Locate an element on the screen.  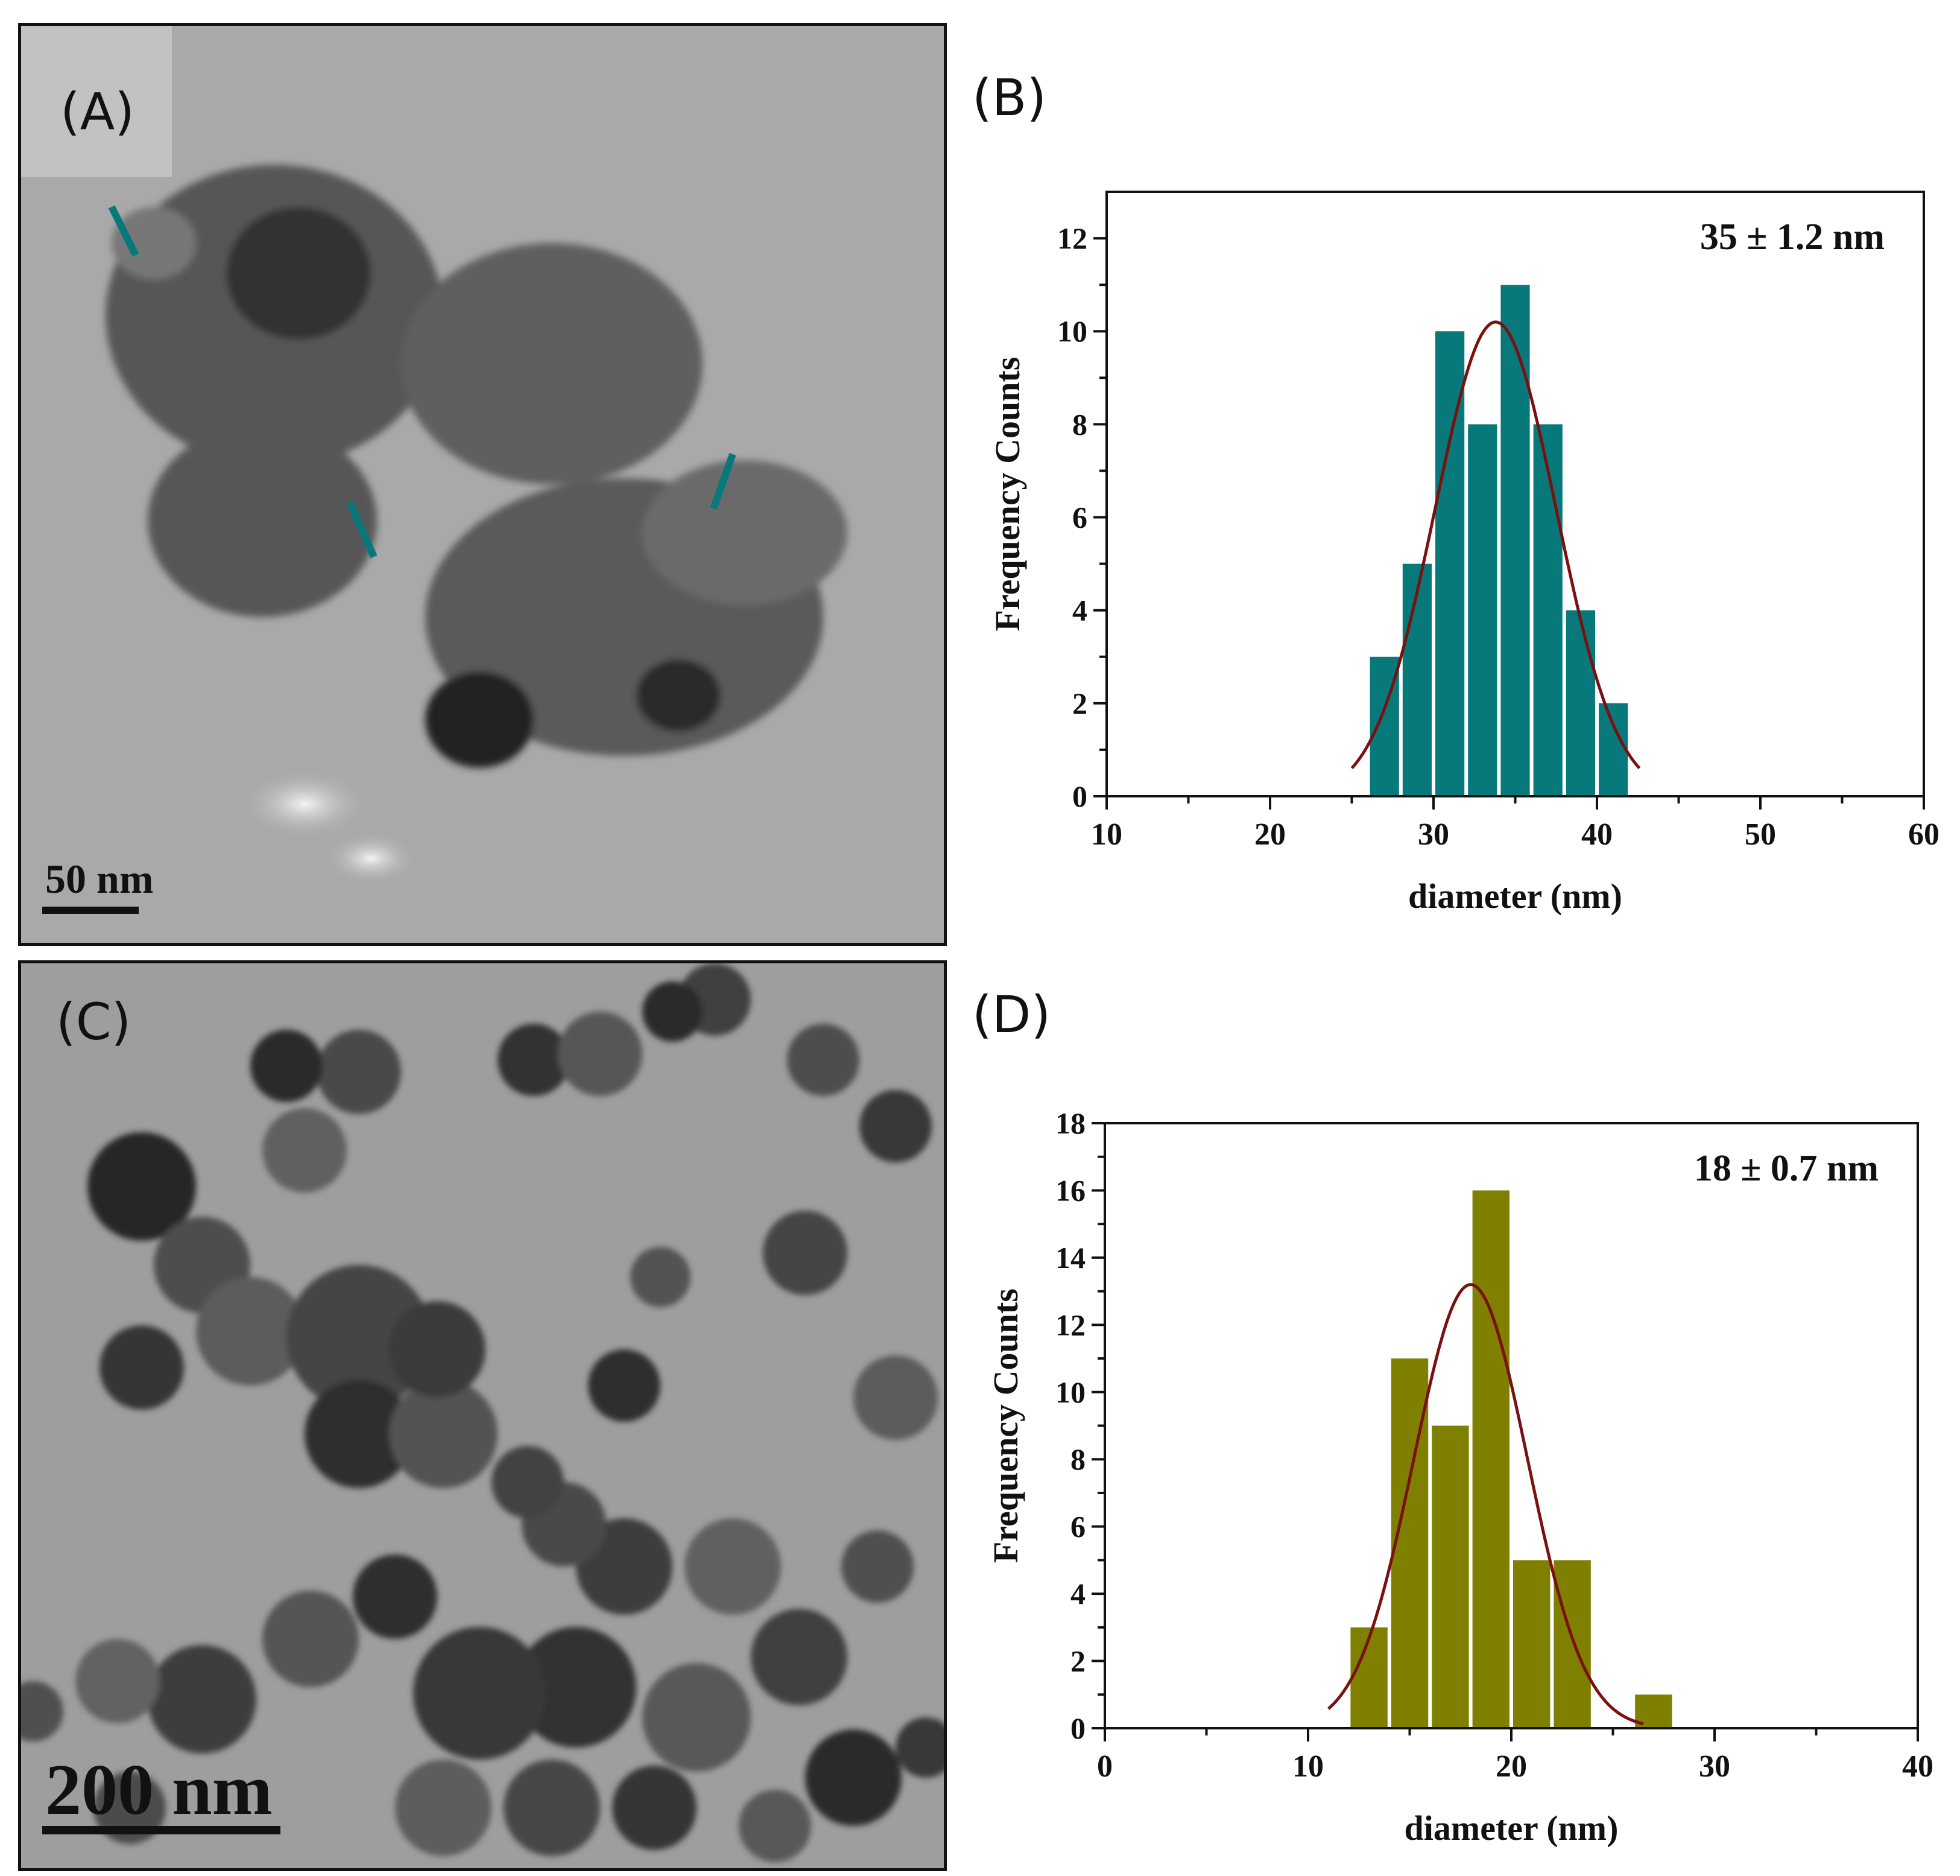
x-tick-label: 50 is located at coordinates (1760, 834).